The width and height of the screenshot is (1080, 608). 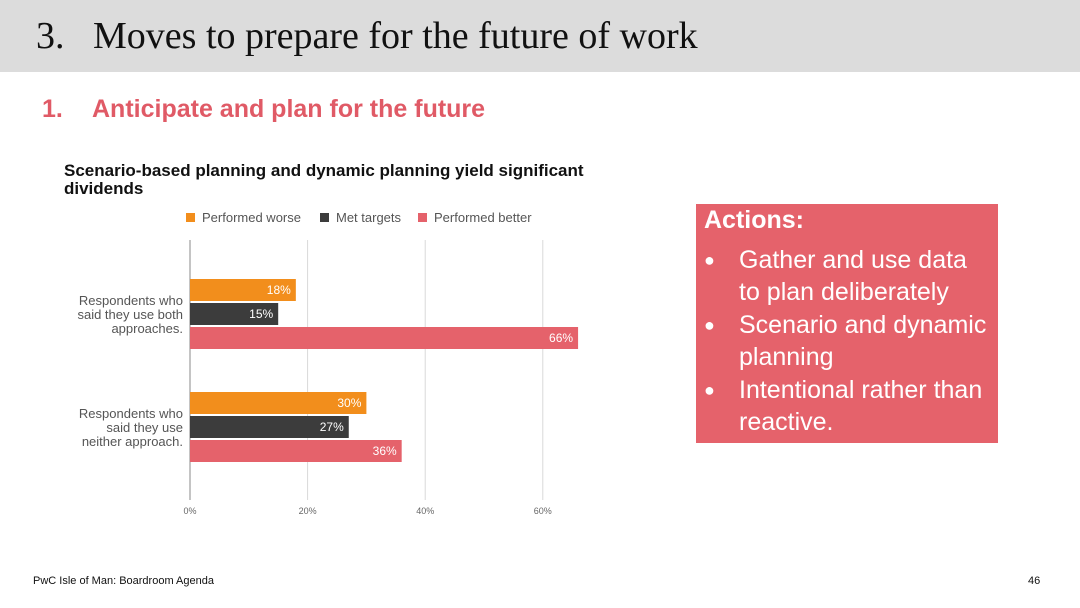 What do you see at coordinates (123, 581) in the screenshot?
I see `footer-source: PwC Isle of Man: Boardroom Agenda` at bounding box center [123, 581].